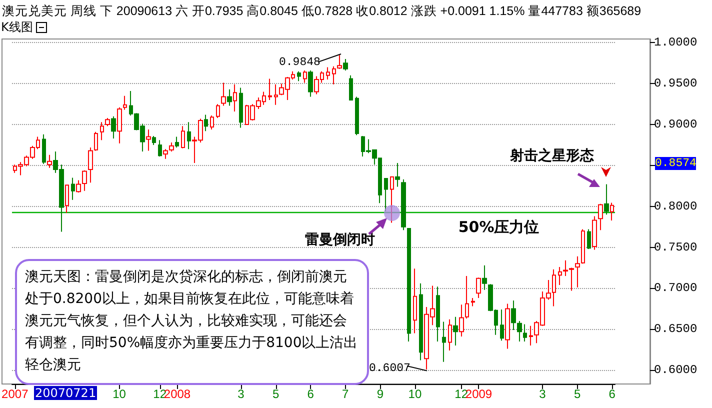  Describe the element at coordinates (676, 83) in the screenshot. I see `y-tick-label: 0.9500` at that location.